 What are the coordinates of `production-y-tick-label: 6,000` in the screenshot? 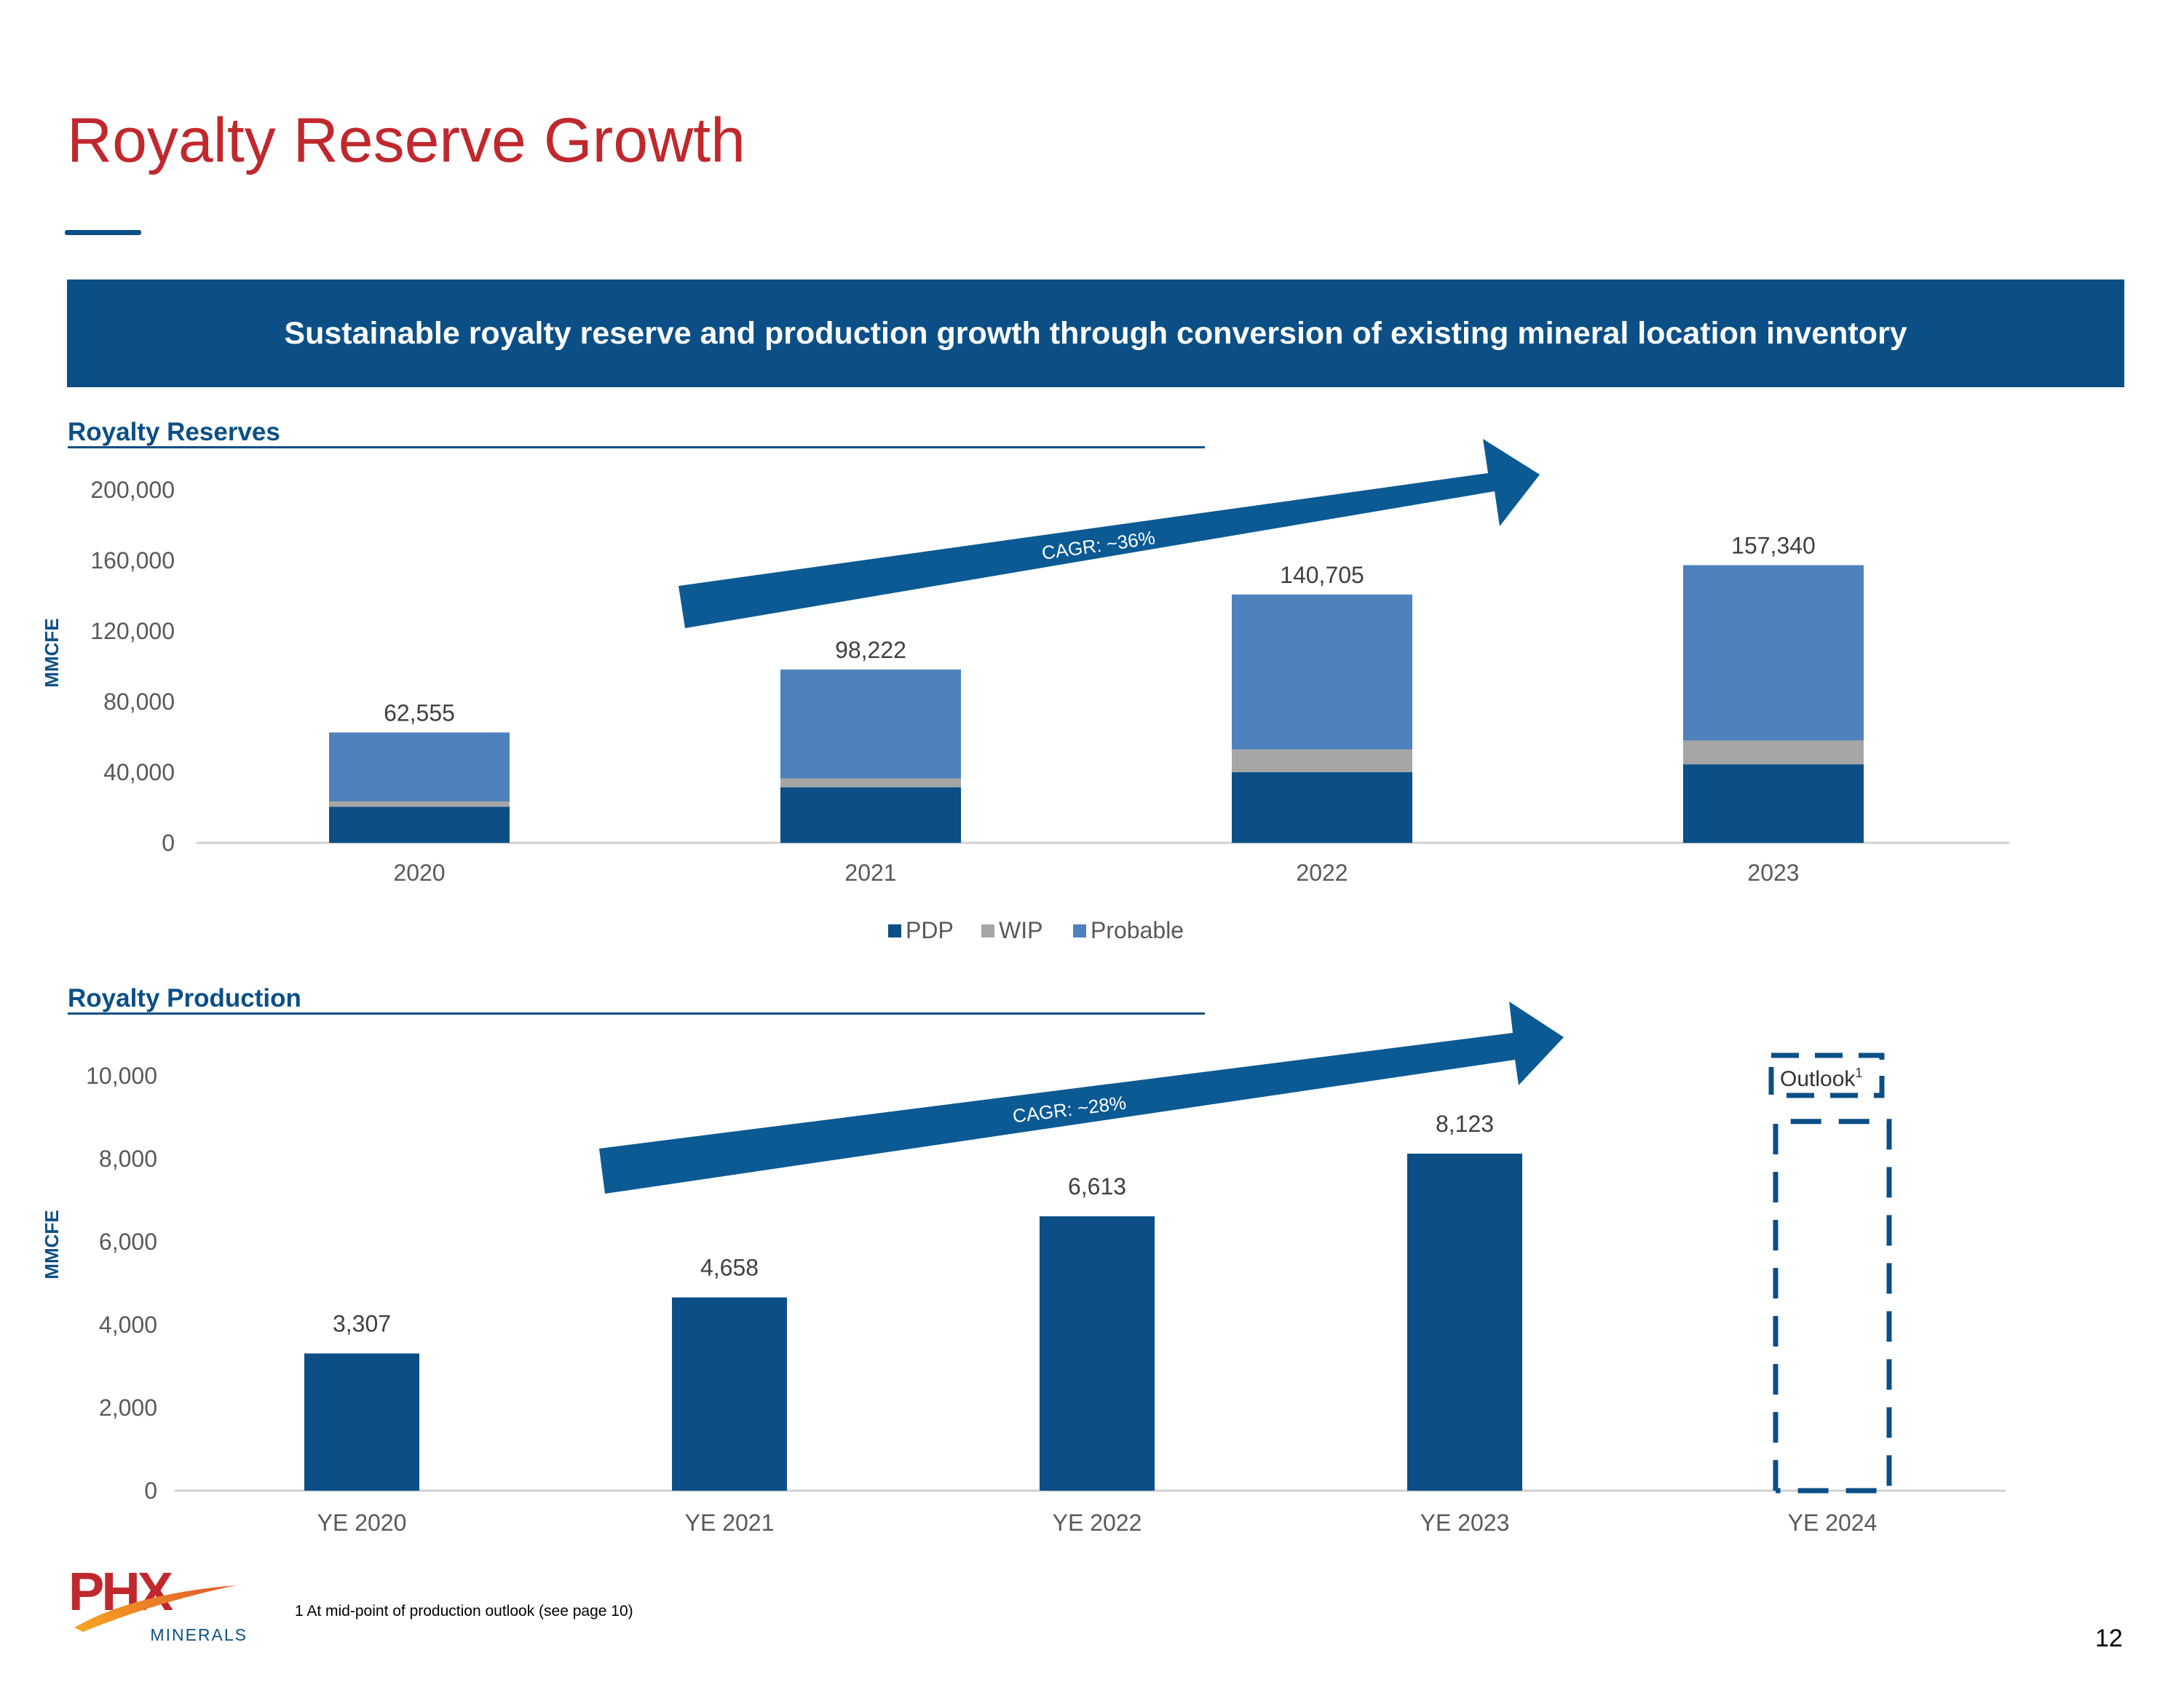 It's located at (128, 1242).